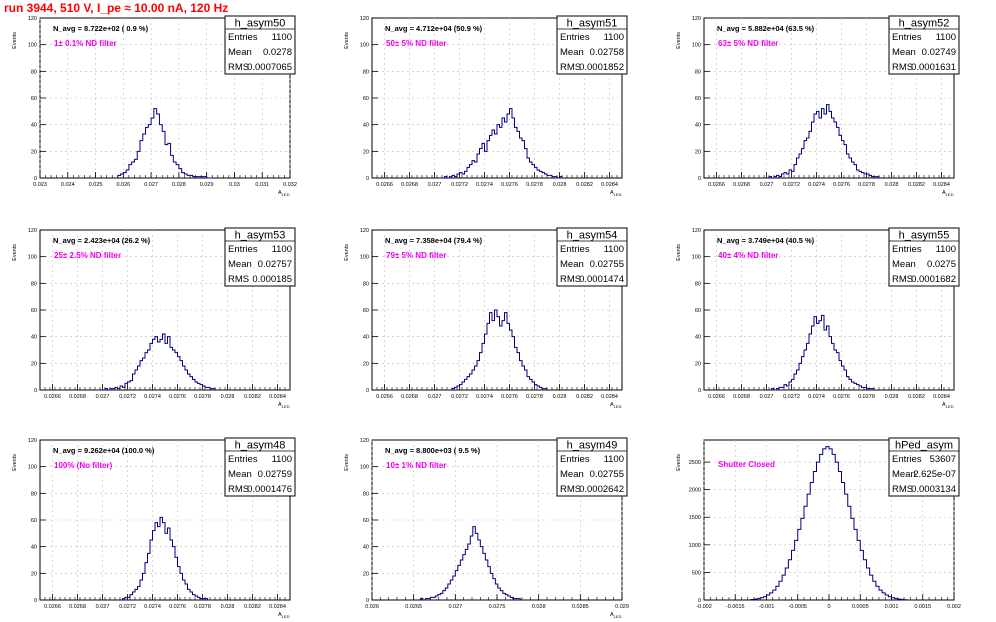 The image size is (996, 622). Describe the element at coordinates (275, 264) in the screenshot. I see `stats-value-mean: 0.02757` at that location.